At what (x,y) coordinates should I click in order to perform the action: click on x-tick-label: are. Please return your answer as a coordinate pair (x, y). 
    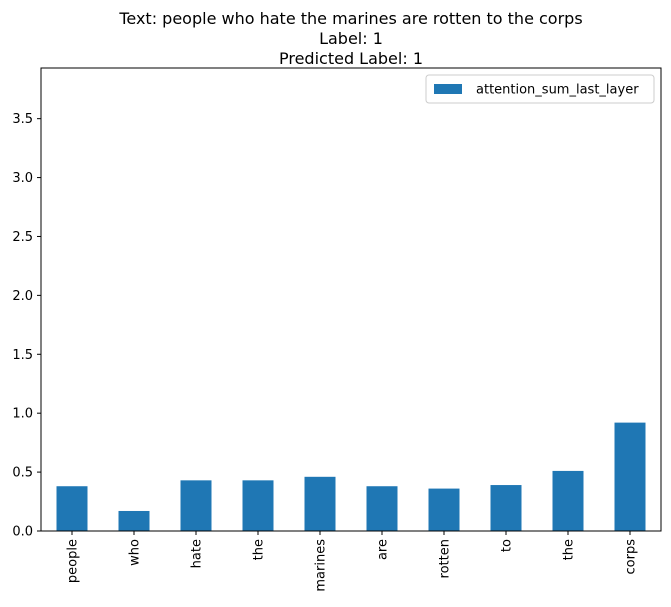
    Looking at the image, I should click on (383, 549).